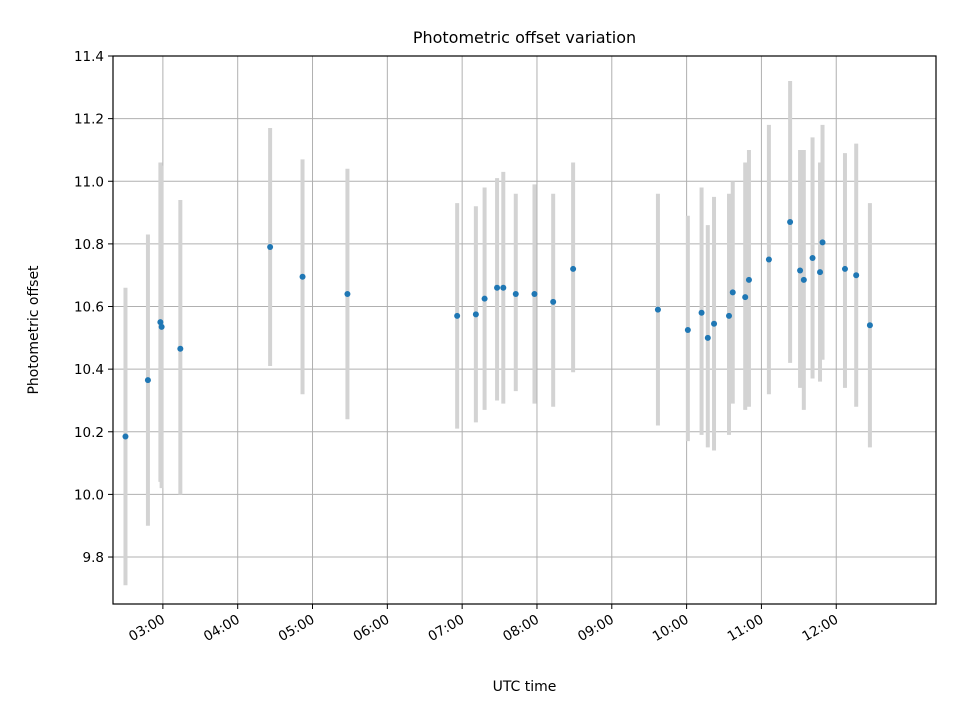 This screenshot has height=720, width=960. I want to click on x-axis-label: UTC time, so click(525, 687).